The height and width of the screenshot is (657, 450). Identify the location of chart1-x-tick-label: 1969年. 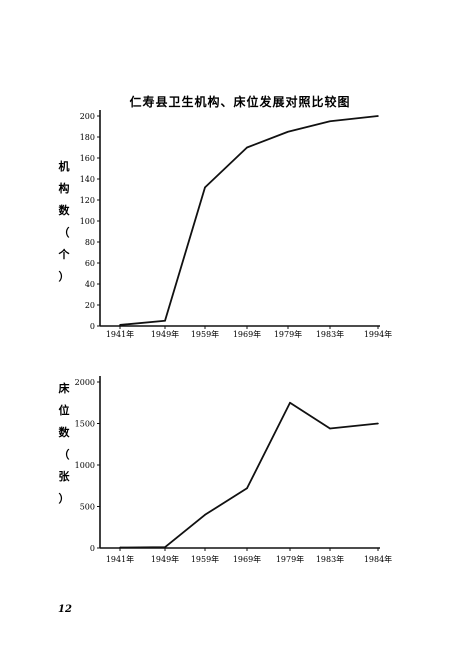
(247, 334).